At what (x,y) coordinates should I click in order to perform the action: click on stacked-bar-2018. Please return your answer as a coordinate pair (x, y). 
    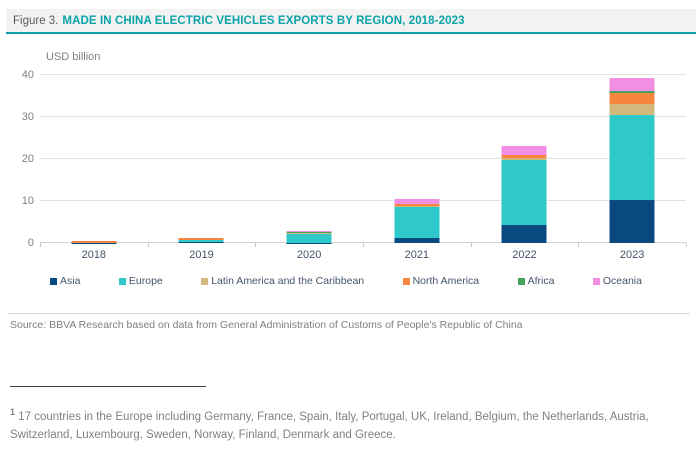
    Looking at the image, I should click on (94, 242).